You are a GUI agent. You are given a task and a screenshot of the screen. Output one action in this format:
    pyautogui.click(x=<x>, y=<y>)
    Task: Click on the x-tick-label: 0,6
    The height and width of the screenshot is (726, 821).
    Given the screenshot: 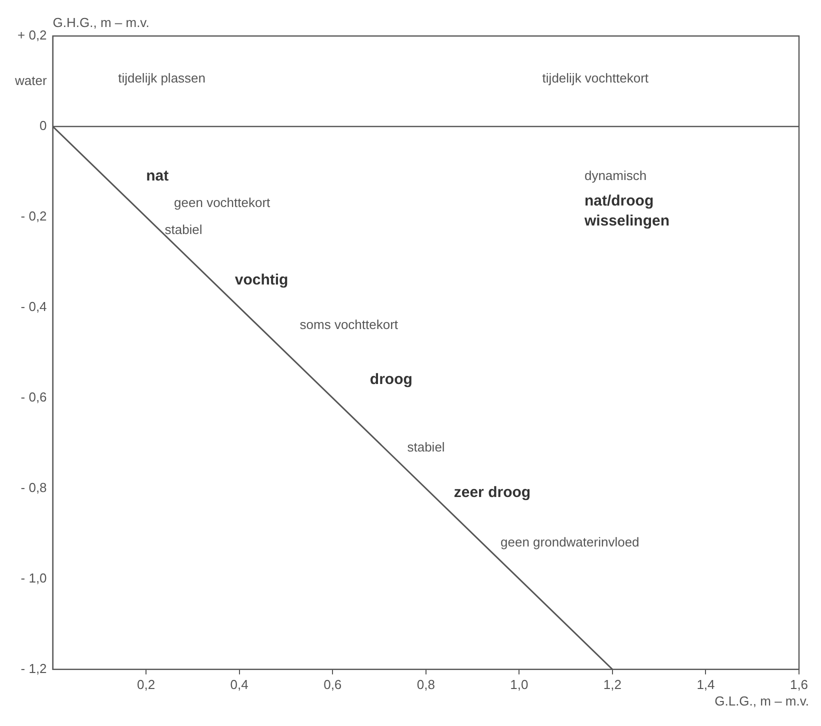 What is the action you would take?
    pyautogui.click(x=333, y=684)
    